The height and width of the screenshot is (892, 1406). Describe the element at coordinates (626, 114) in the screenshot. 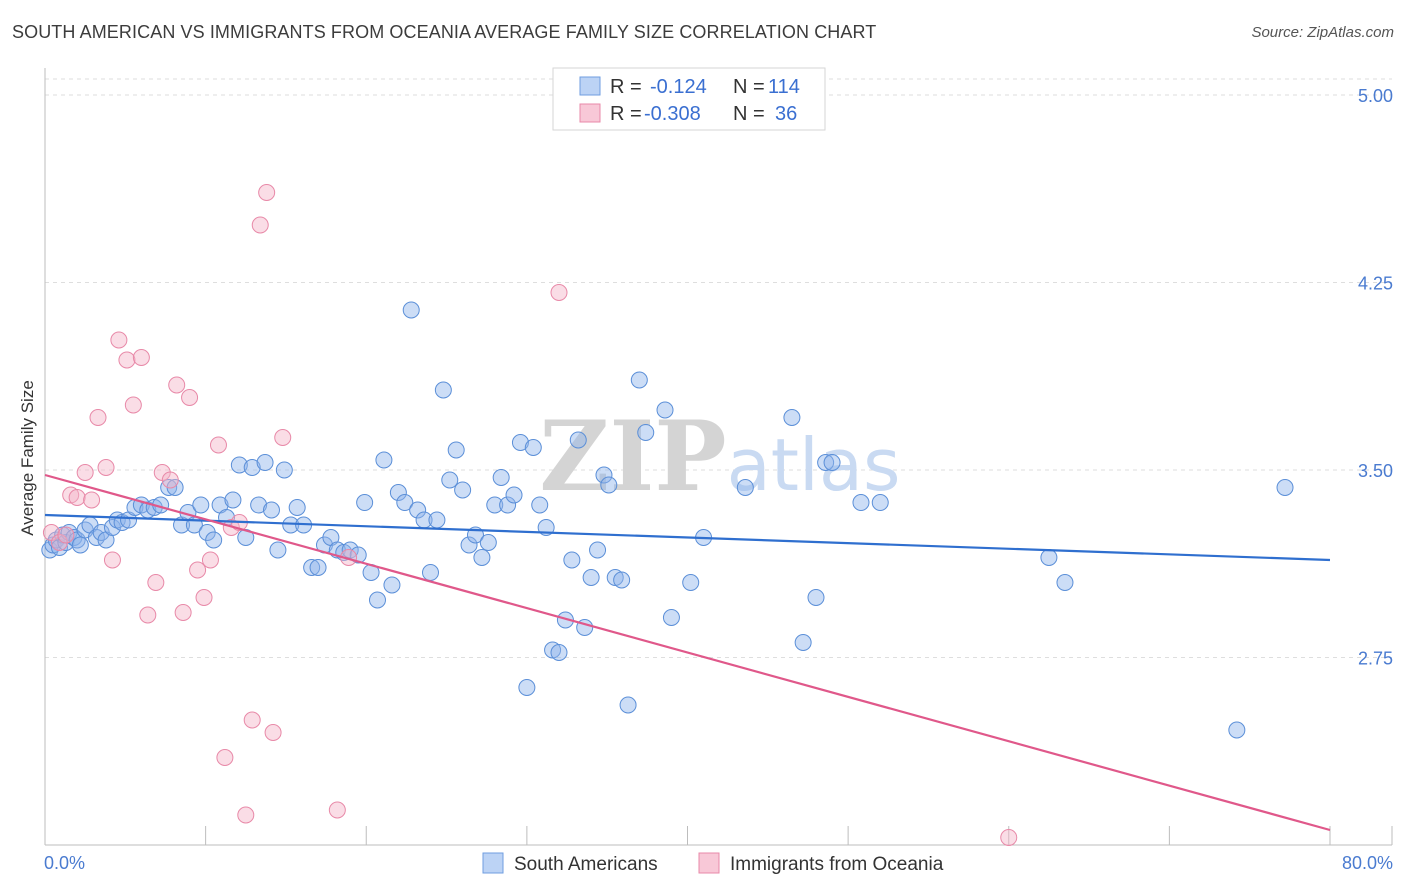

I see `legend-r-label-2: R =` at that location.